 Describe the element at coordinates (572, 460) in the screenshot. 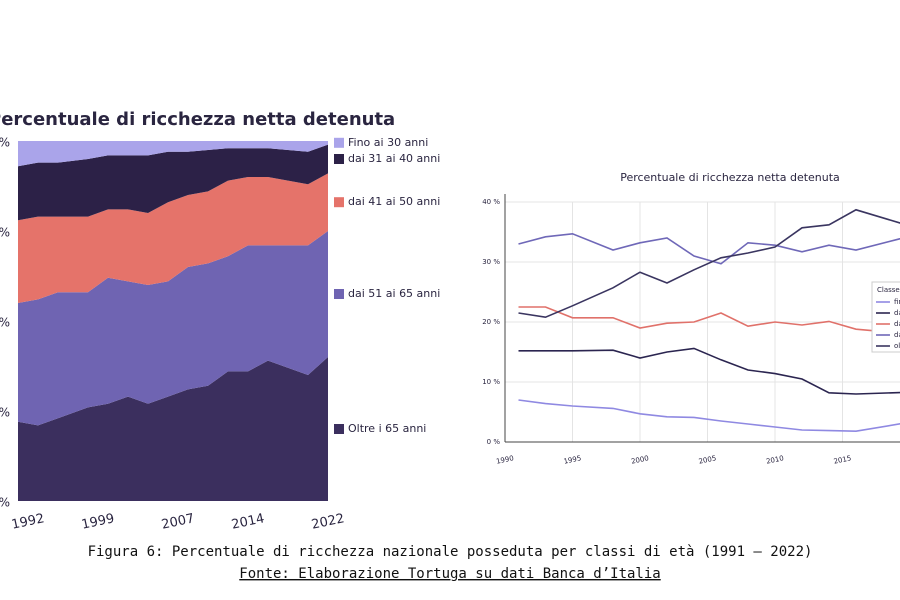

I see `x-tick-label: 1995` at that location.